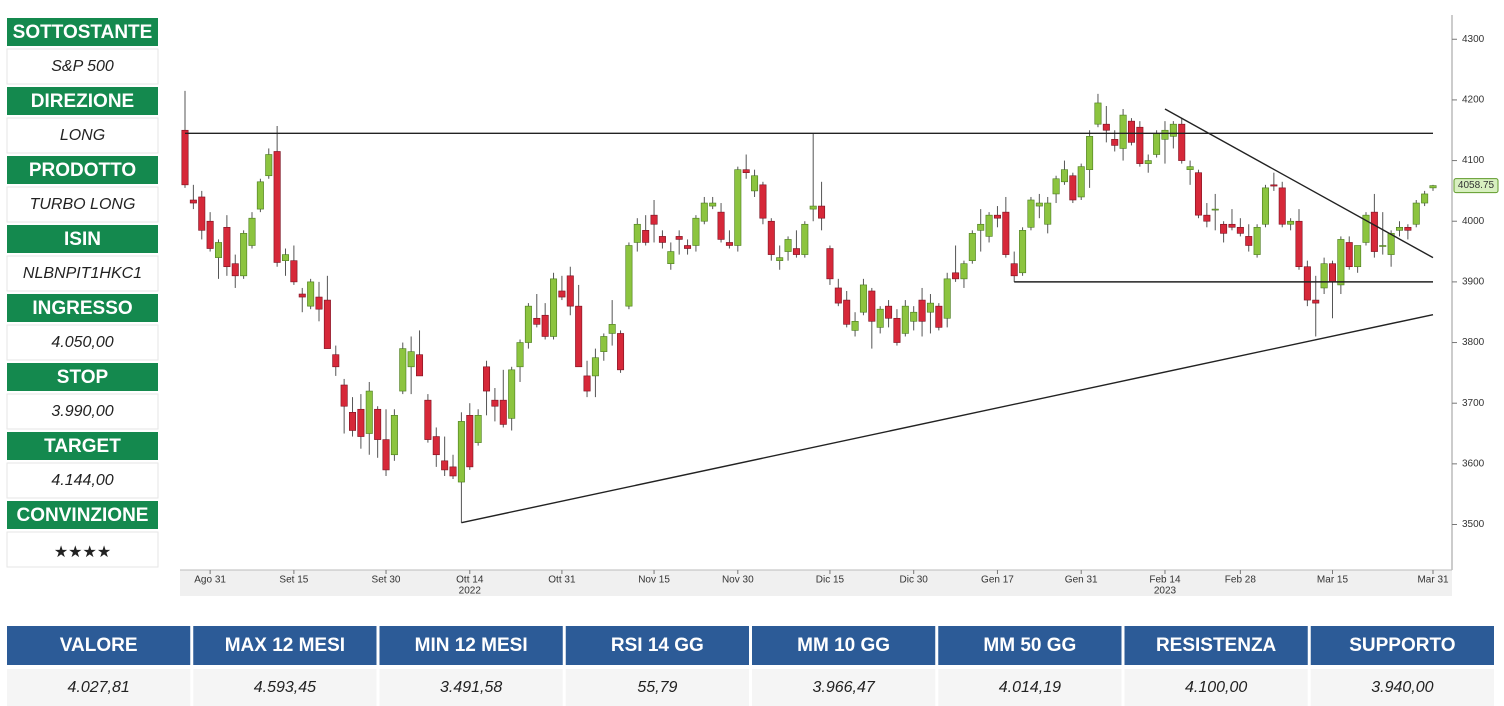  What do you see at coordinates (1473, 463) in the screenshot?
I see `y-tick-label: 3600` at bounding box center [1473, 463].